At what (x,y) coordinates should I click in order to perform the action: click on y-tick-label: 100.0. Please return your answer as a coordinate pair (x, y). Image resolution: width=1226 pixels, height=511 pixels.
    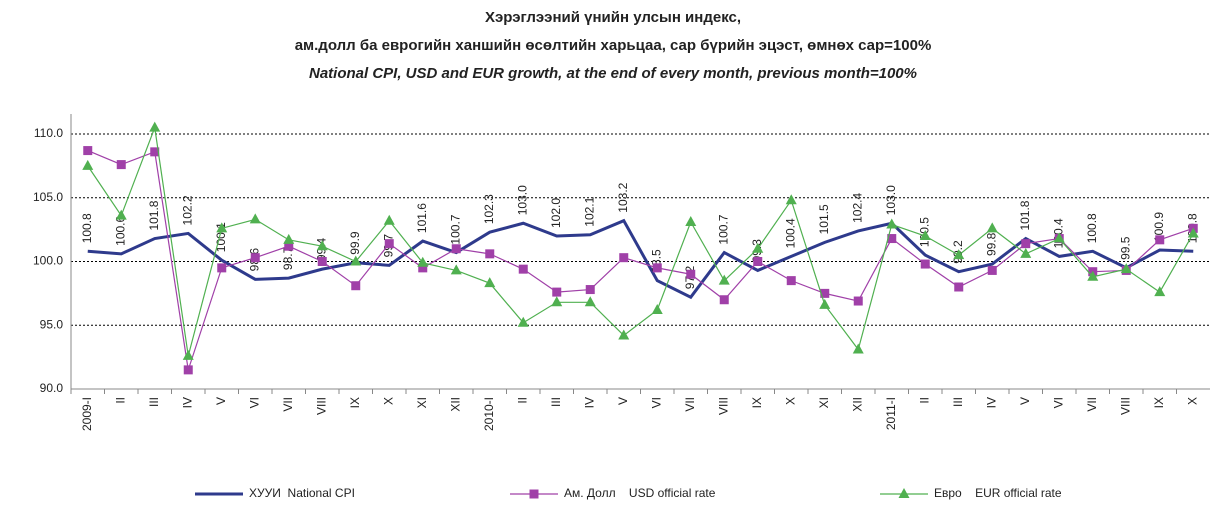
    Looking at the image, I should click on (48, 261).